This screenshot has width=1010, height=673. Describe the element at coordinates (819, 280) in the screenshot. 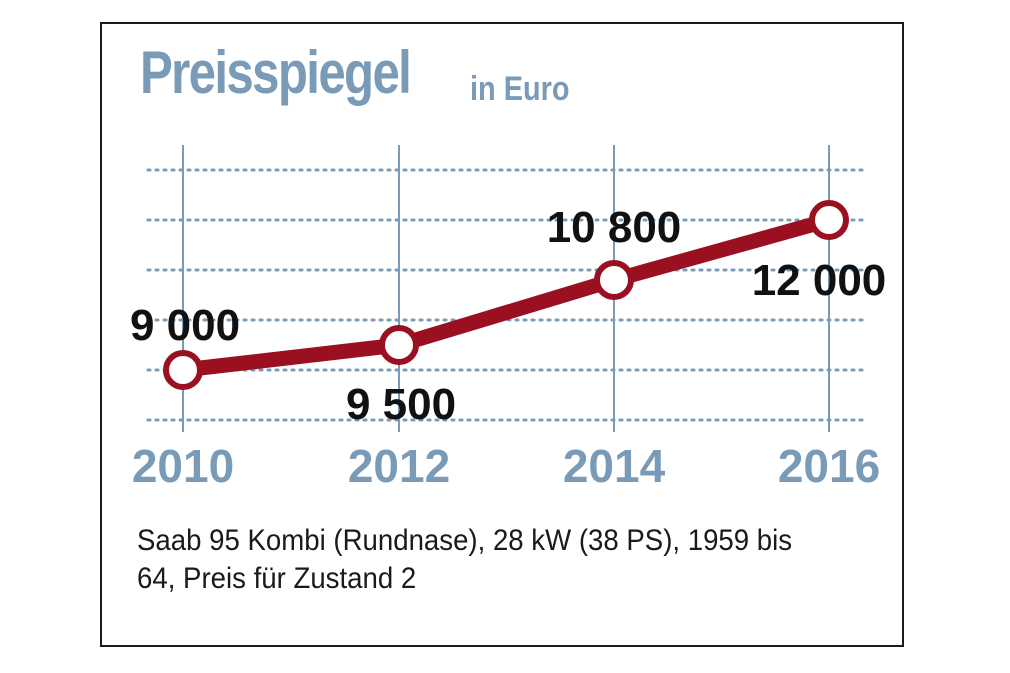

I see `value-label: 12 000` at that location.